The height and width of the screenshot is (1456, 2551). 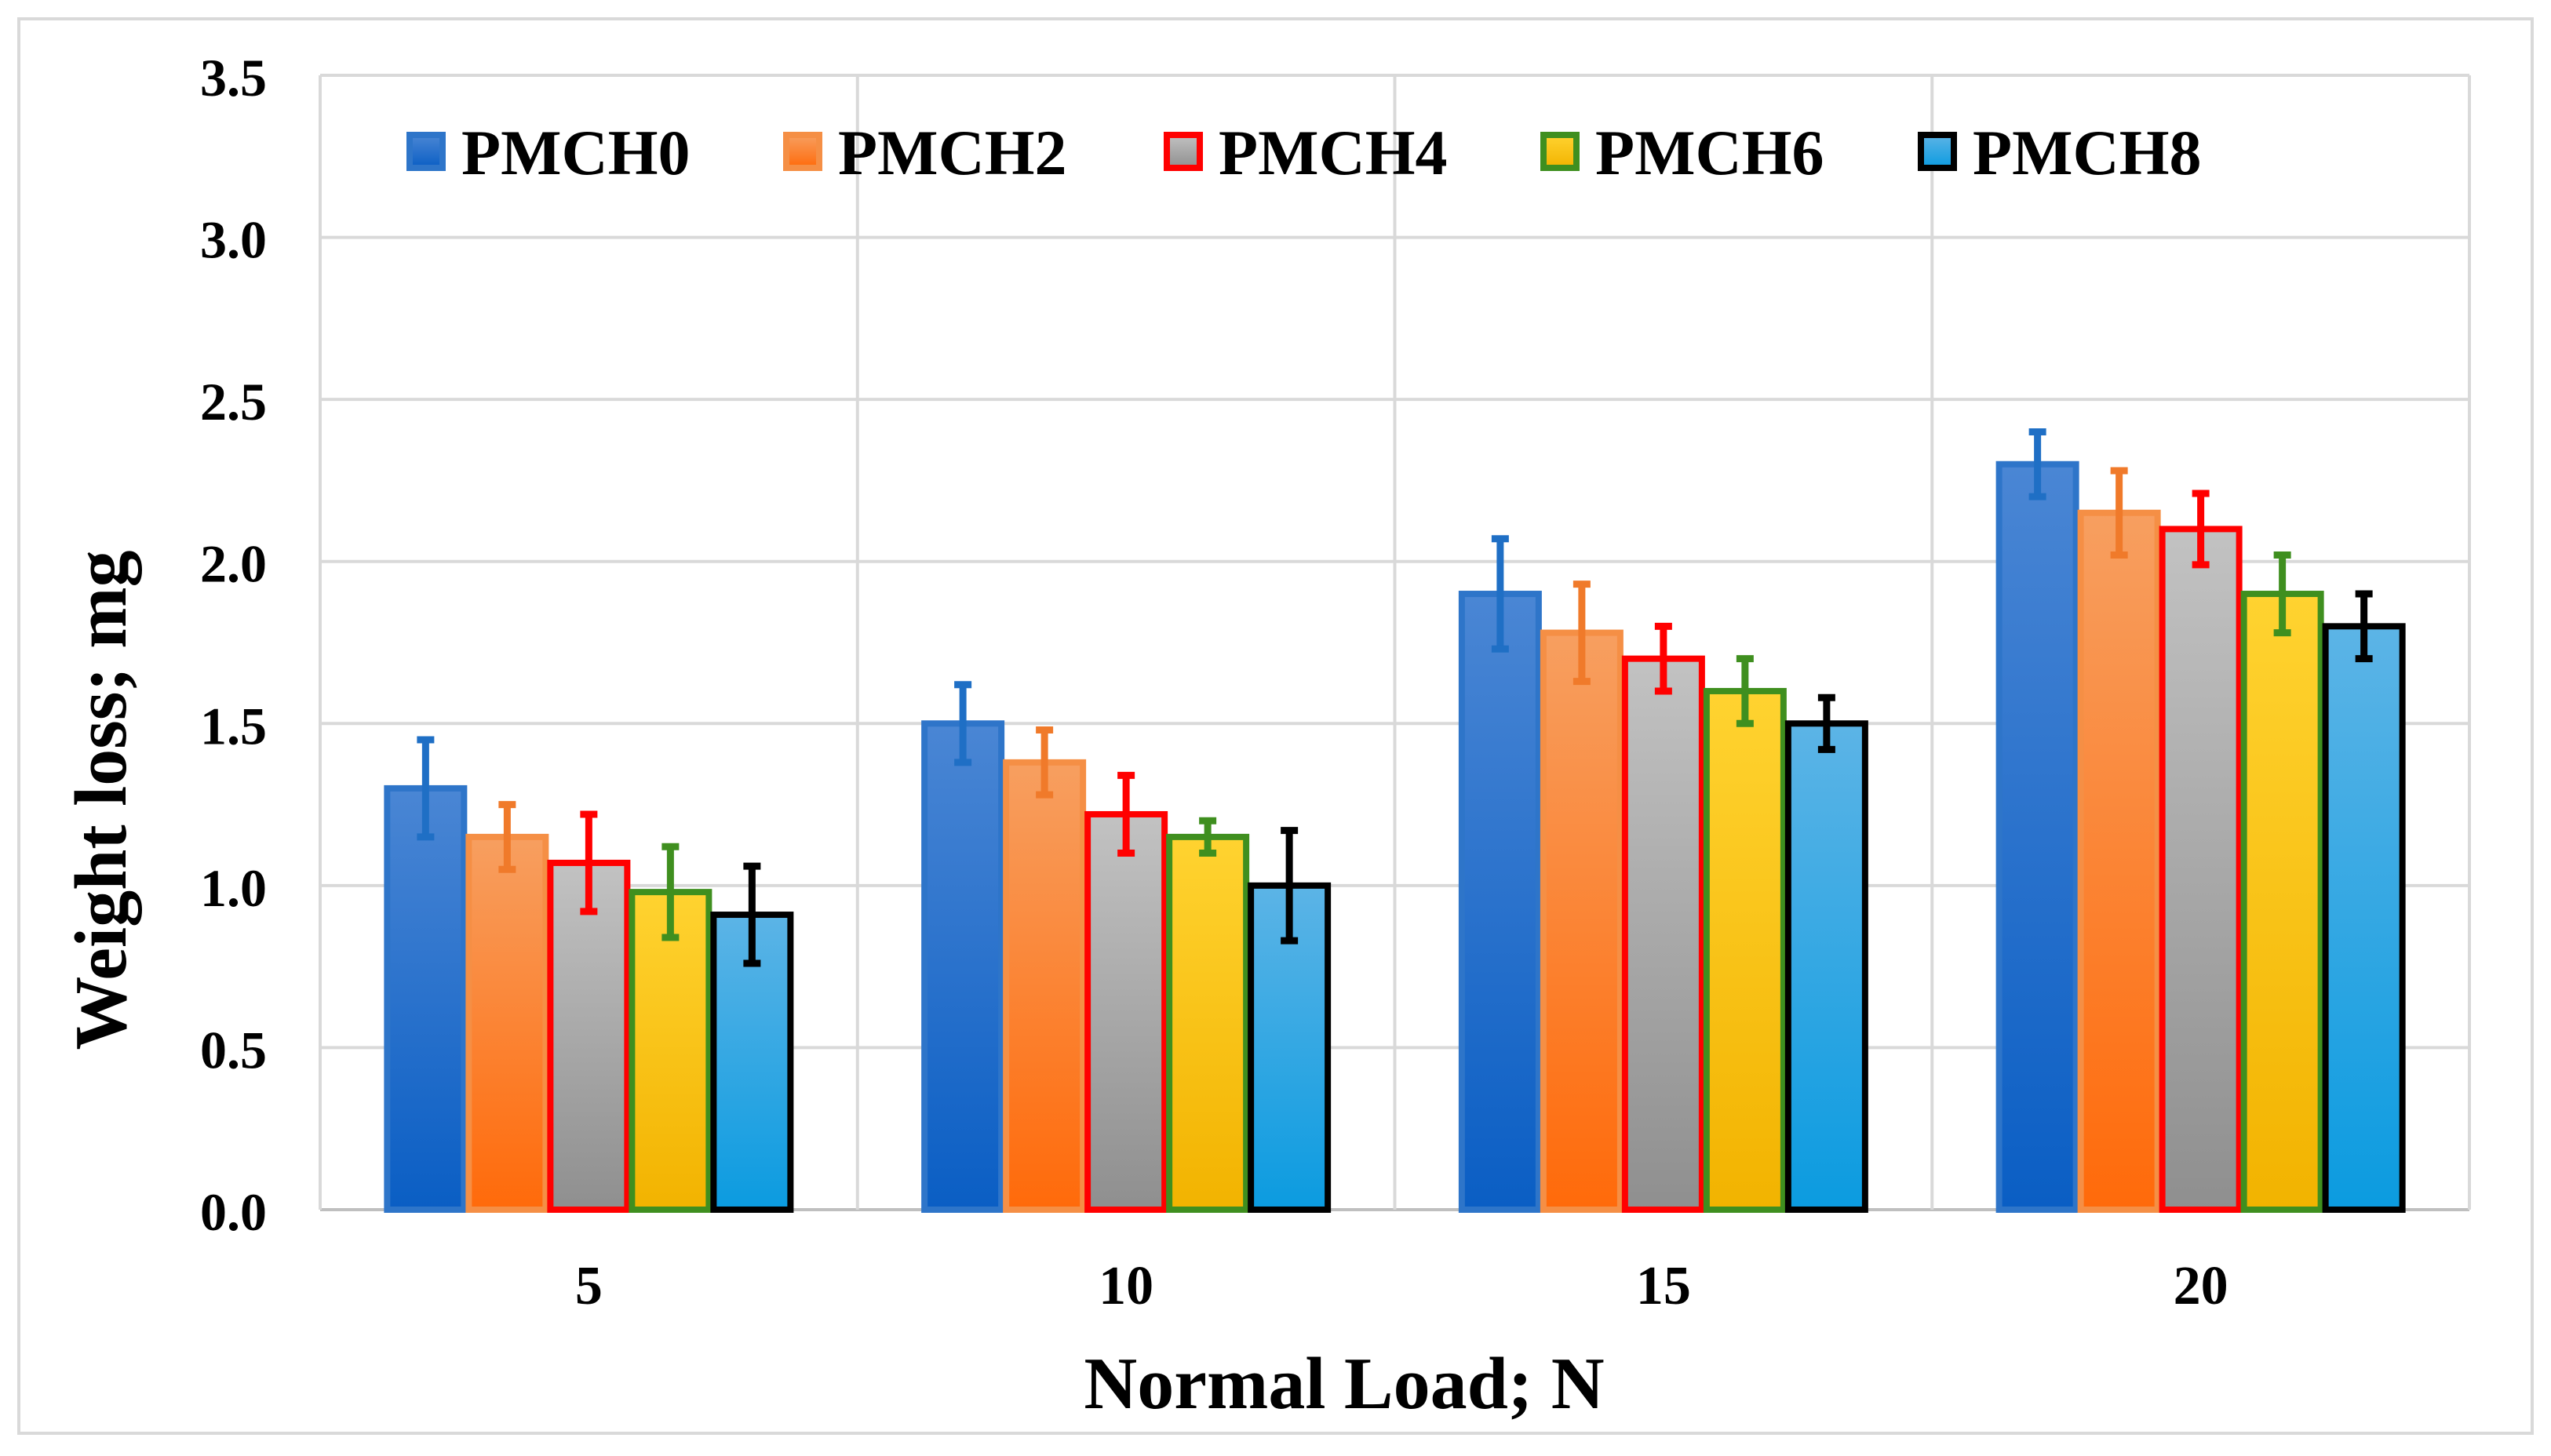 What do you see at coordinates (1333, 152) in the screenshot?
I see `legend-label-pmch4: PMCH4` at bounding box center [1333, 152].